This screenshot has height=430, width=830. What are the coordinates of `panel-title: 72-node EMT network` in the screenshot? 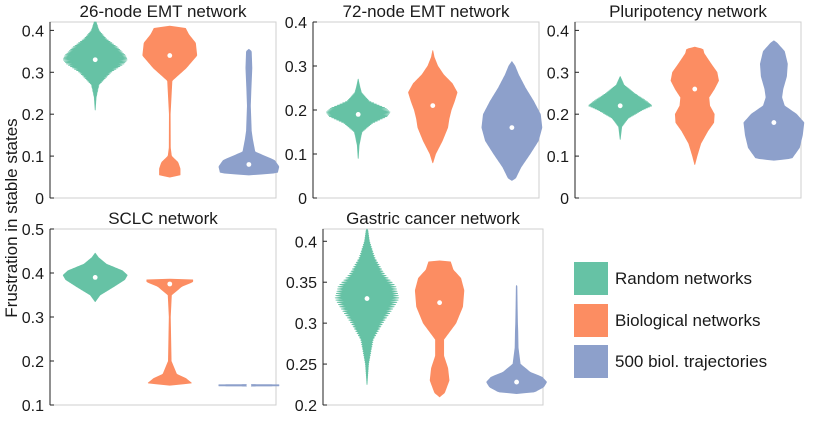 It's located at (426, 11).